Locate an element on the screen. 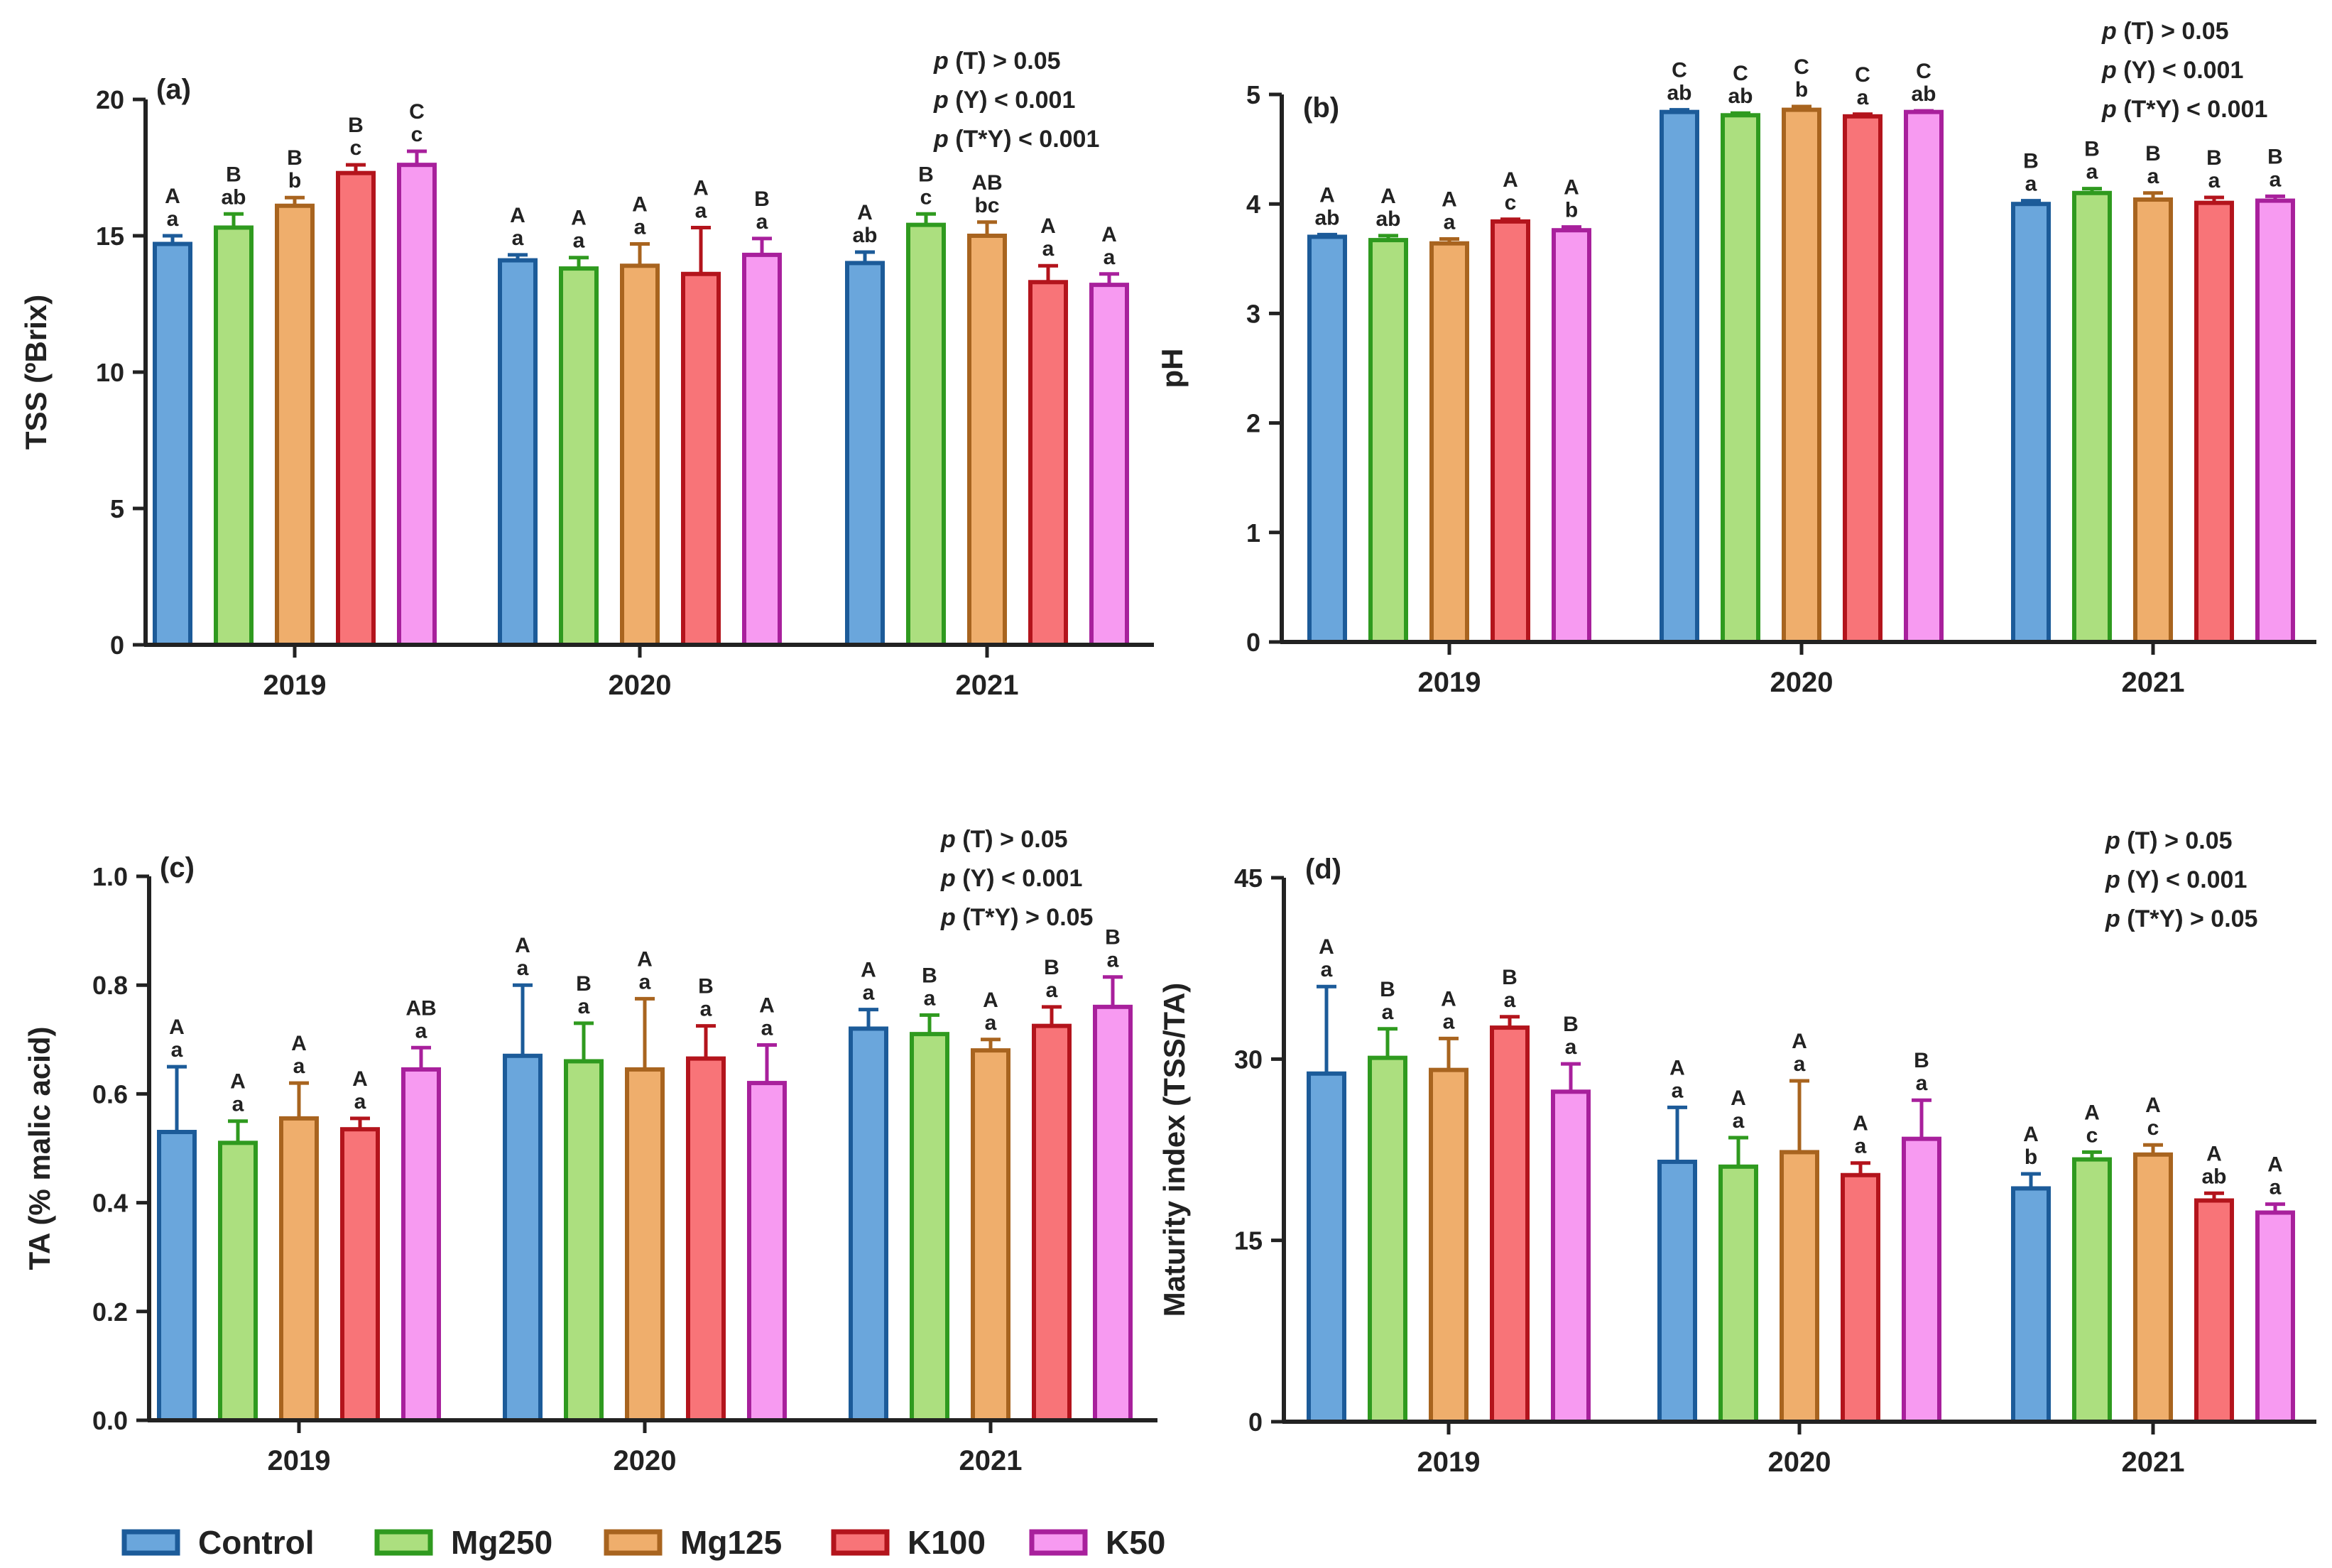 Image resolution: width=2332 pixels, height=1568 pixels. y-tick-label: 1 is located at coordinates (1253, 533).